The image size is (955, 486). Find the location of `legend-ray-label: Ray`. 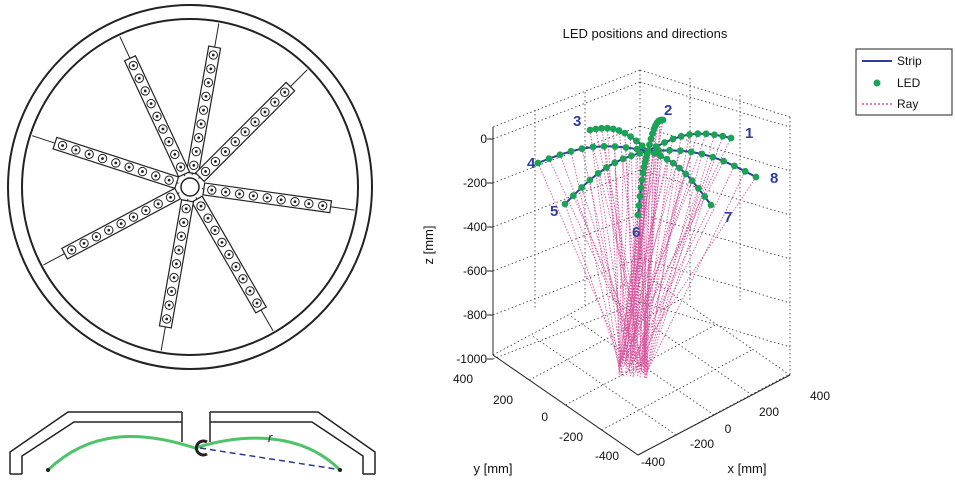

legend-ray-label: Ray is located at coordinates (907, 104).